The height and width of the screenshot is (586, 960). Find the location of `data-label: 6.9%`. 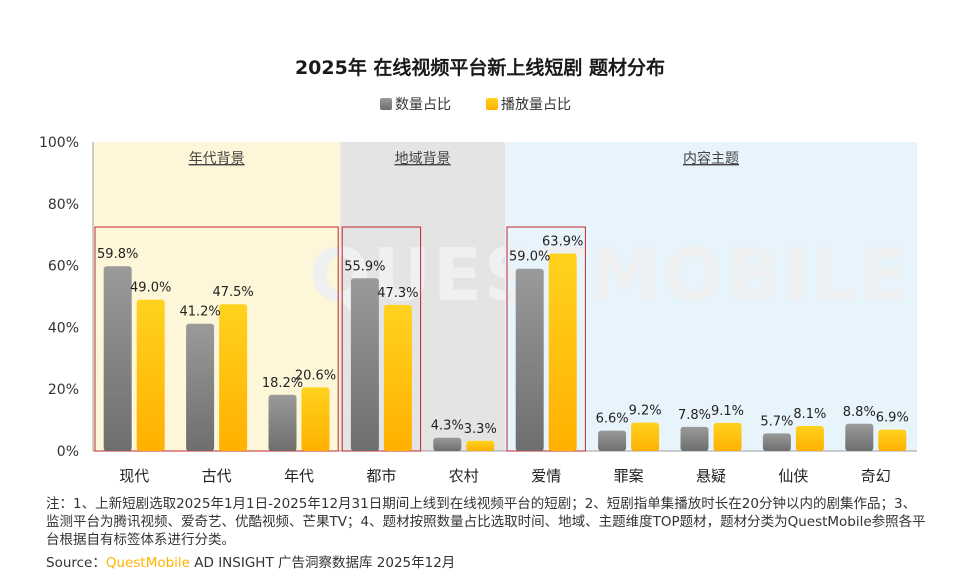

data-label: 6.9% is located at coordinates (892, 418).